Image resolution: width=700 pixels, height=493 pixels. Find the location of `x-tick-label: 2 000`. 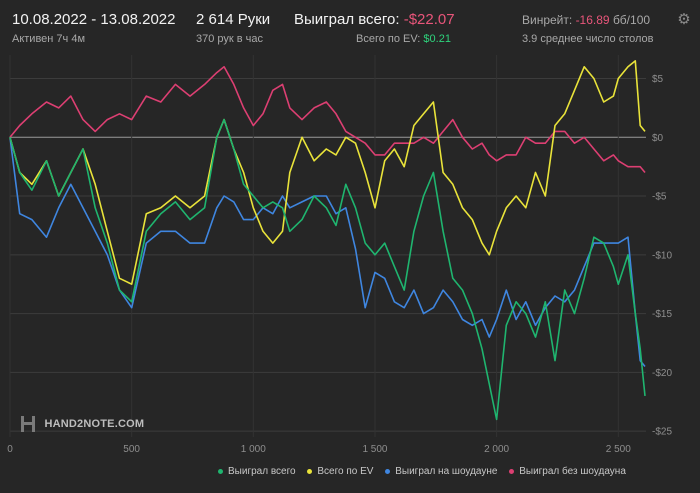

x-tick-label: 2 000 is located at coordinates (496, 449).